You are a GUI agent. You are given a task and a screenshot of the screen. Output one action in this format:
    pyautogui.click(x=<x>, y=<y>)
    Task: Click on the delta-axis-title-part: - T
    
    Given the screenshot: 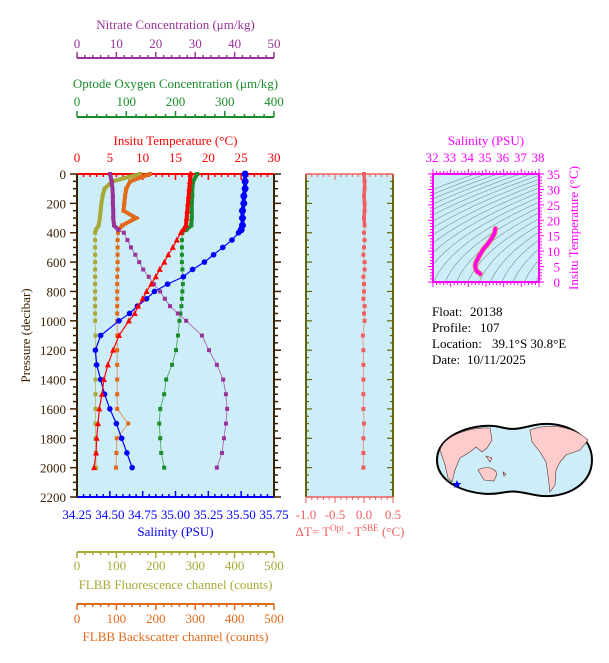 What is the action you would take?
    pyautogui.click(x=353, y=531)
    